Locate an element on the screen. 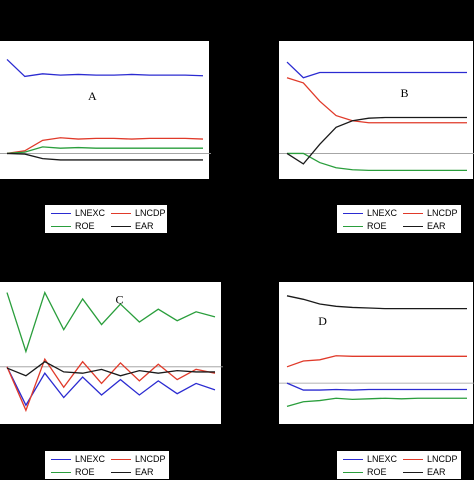 The image size is (474, 480). legend-a: LNEXC LNCDP ROE EAR is located at coordinates (106, 219).